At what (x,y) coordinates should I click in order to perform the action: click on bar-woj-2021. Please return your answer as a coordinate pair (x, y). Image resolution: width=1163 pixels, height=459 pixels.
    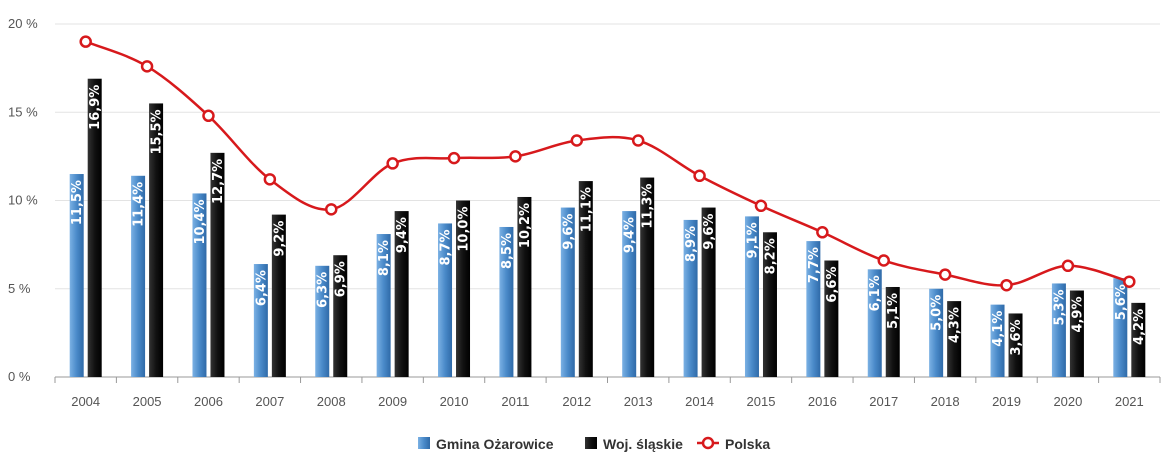
    Looking at the image, I should click on (1138, 339).